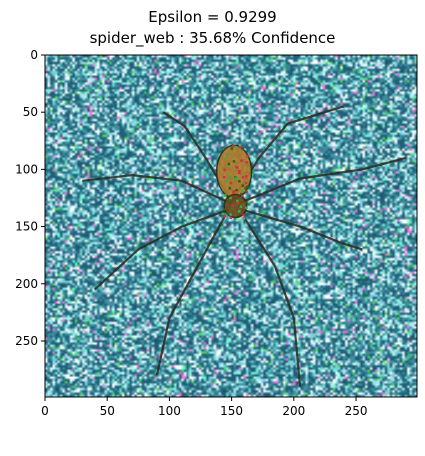 The height and width of the screenshot is (456, 425). I want to click on spider-cephalothorax, so click(235, 206).